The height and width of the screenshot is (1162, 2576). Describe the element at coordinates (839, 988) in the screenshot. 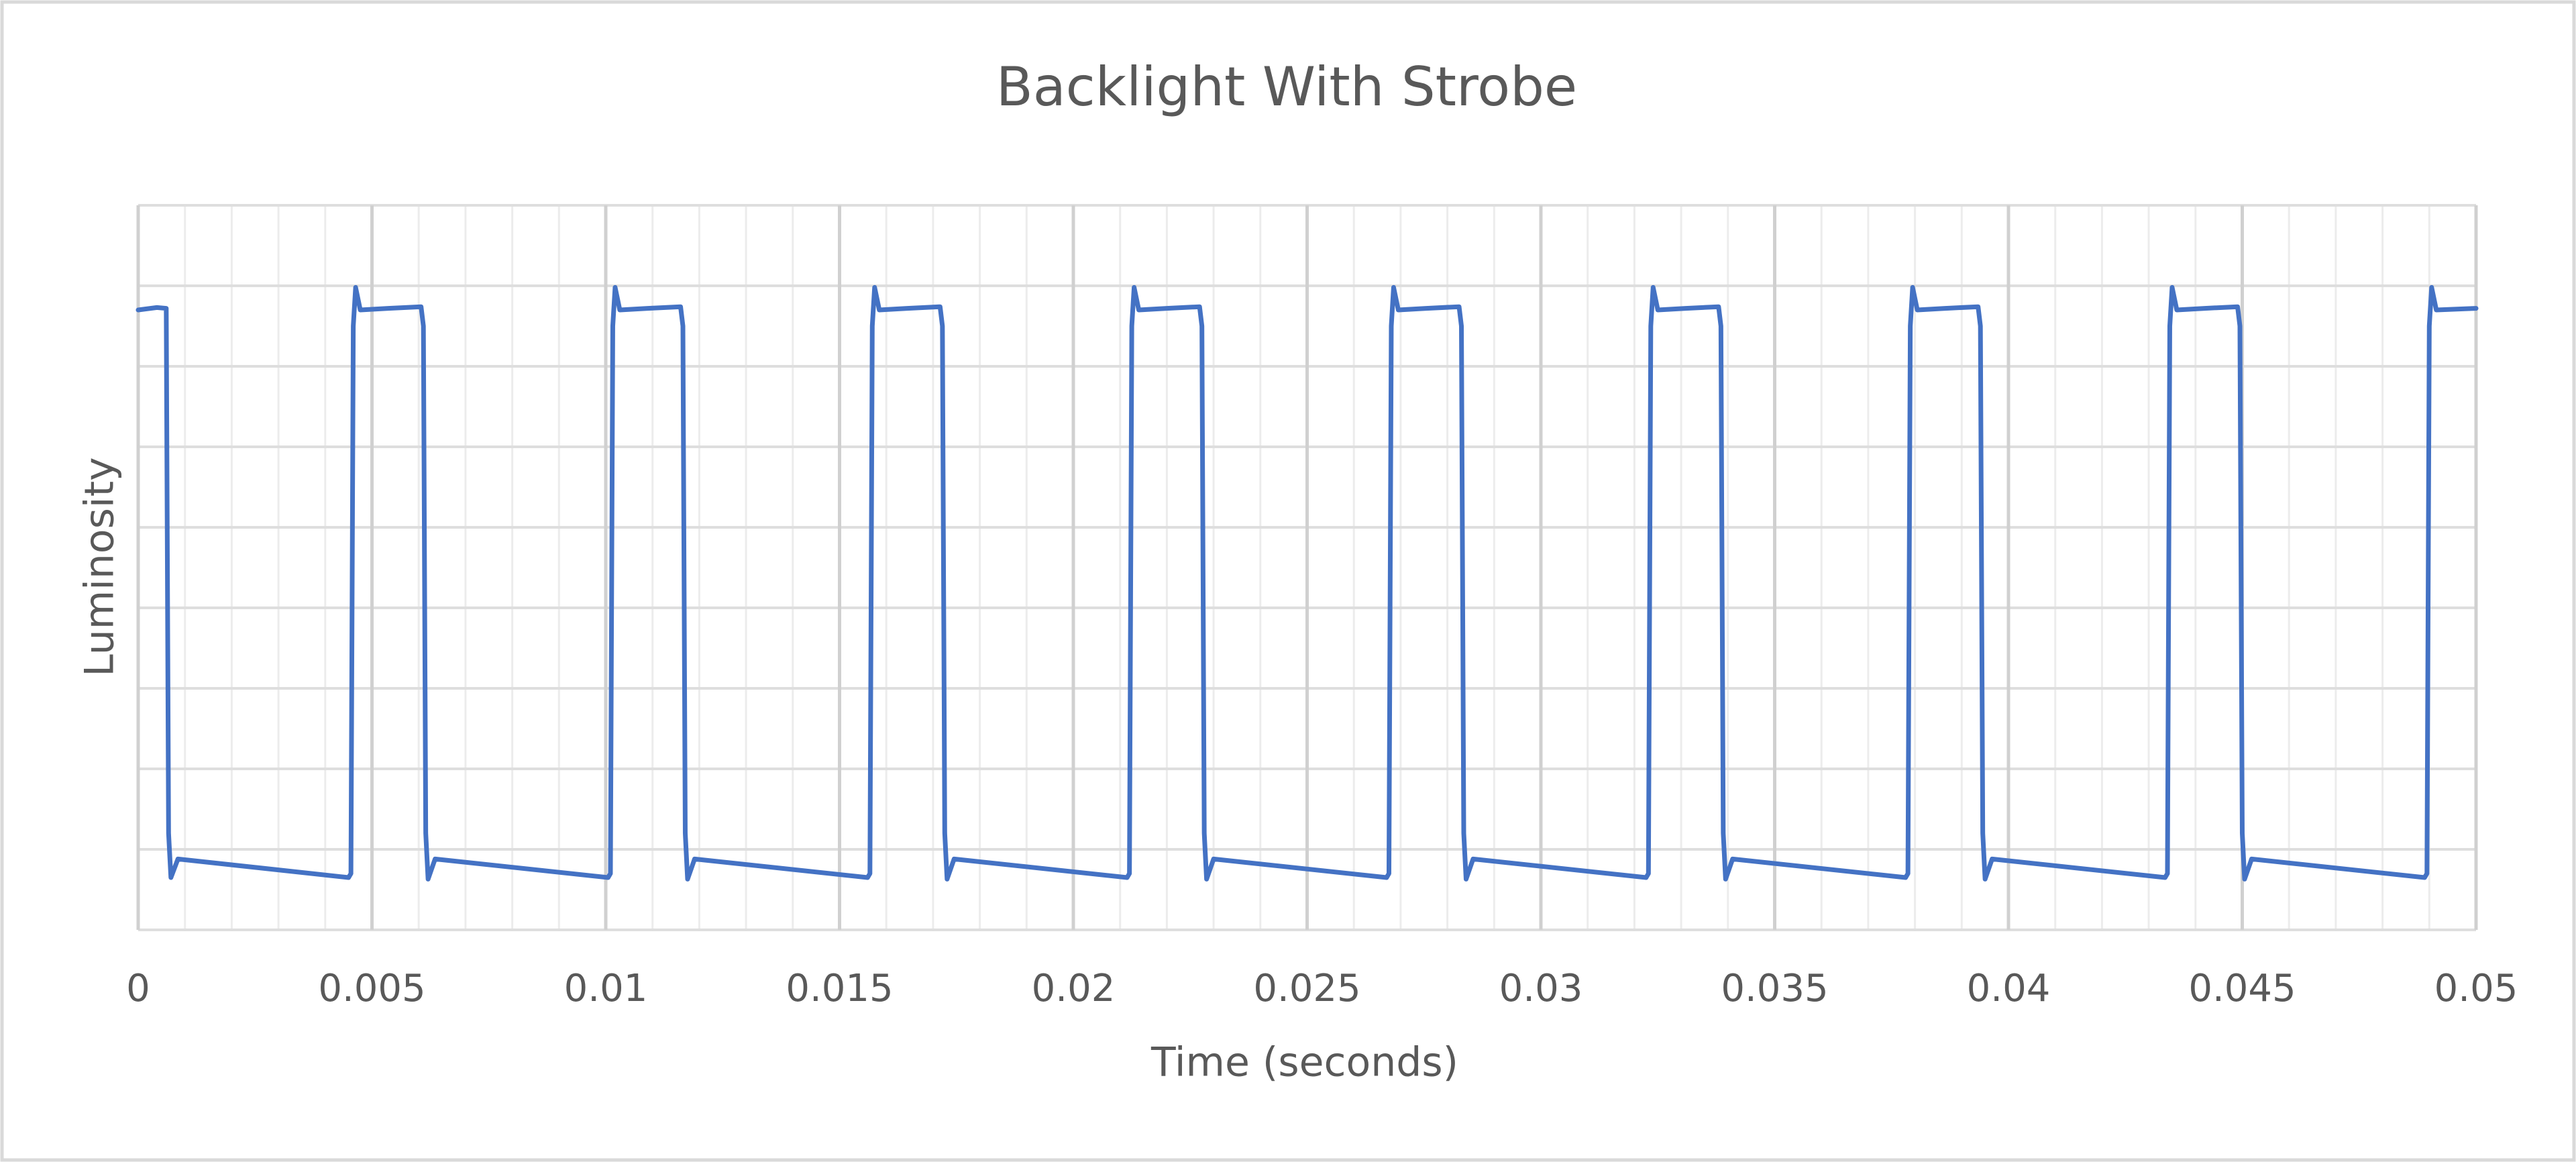

I see `x-tick-label: 0.015` at that location.